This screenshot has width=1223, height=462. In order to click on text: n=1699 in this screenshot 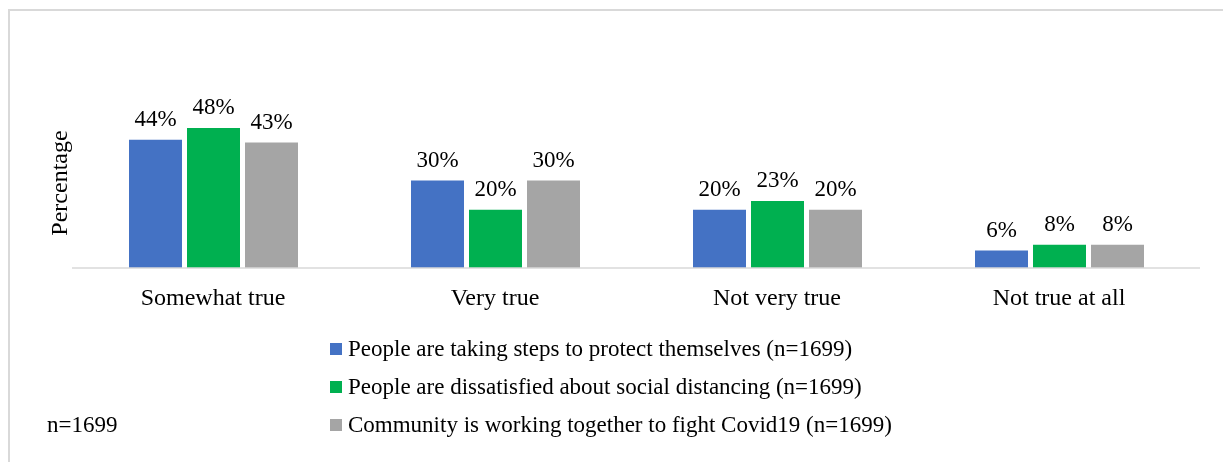, I will do `click(82, 425)`.